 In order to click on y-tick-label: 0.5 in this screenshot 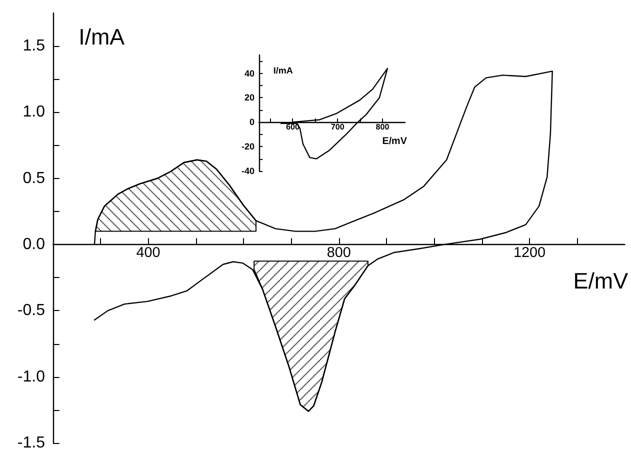, I will do `click(34, 178)`.